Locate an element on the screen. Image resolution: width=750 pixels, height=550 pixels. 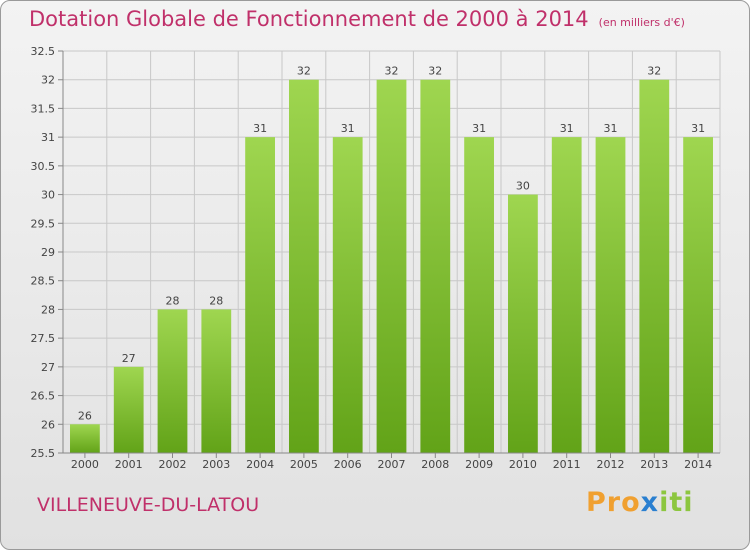
commune-name: VILLENEUVE-DU-LATOU is located at coordinates (148, 505).